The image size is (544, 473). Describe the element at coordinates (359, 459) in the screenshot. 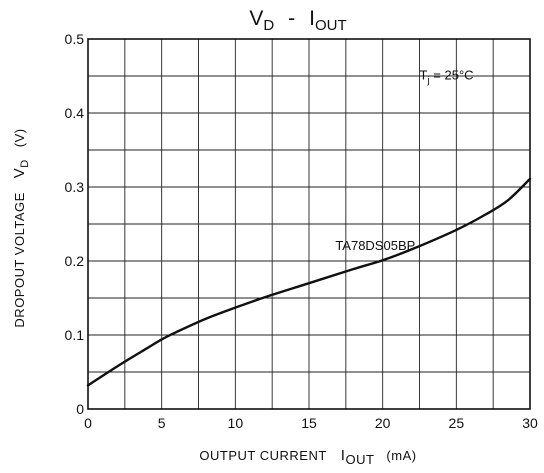

I see `x-axis-symbol-sub: OUT` at that location.